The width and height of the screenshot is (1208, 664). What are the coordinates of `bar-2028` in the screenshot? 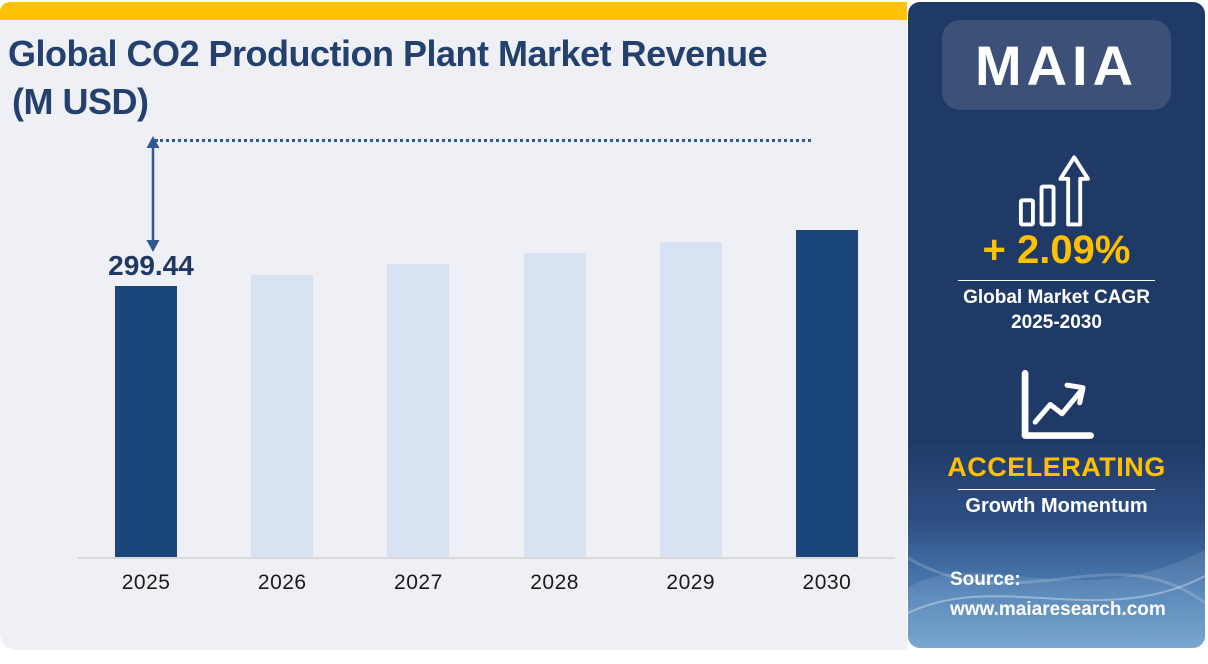 It's located at (554, 405).